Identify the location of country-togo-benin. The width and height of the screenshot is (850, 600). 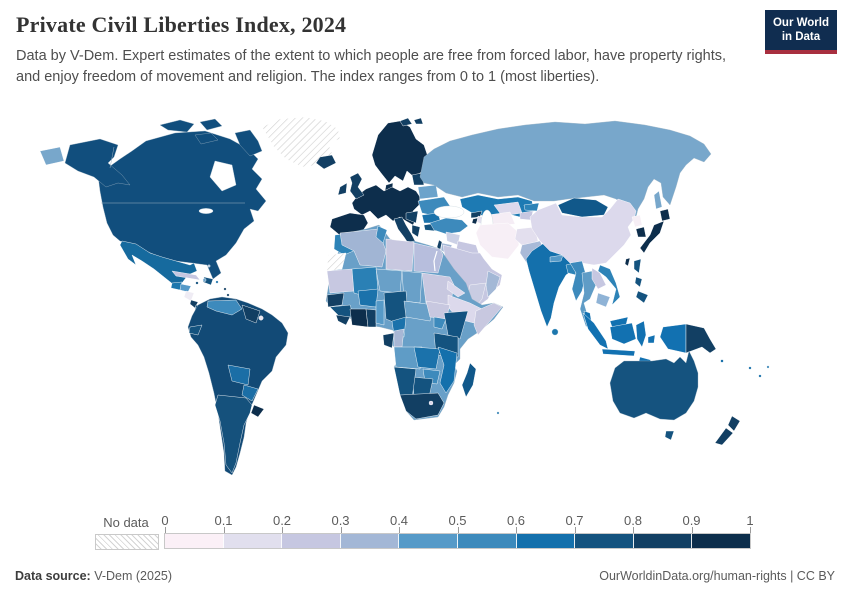
(380, 312).